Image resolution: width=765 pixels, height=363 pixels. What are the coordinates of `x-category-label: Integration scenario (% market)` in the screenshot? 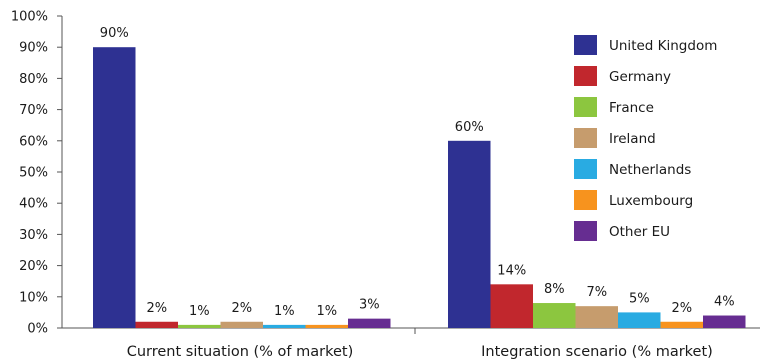 It's located at (597, 352).